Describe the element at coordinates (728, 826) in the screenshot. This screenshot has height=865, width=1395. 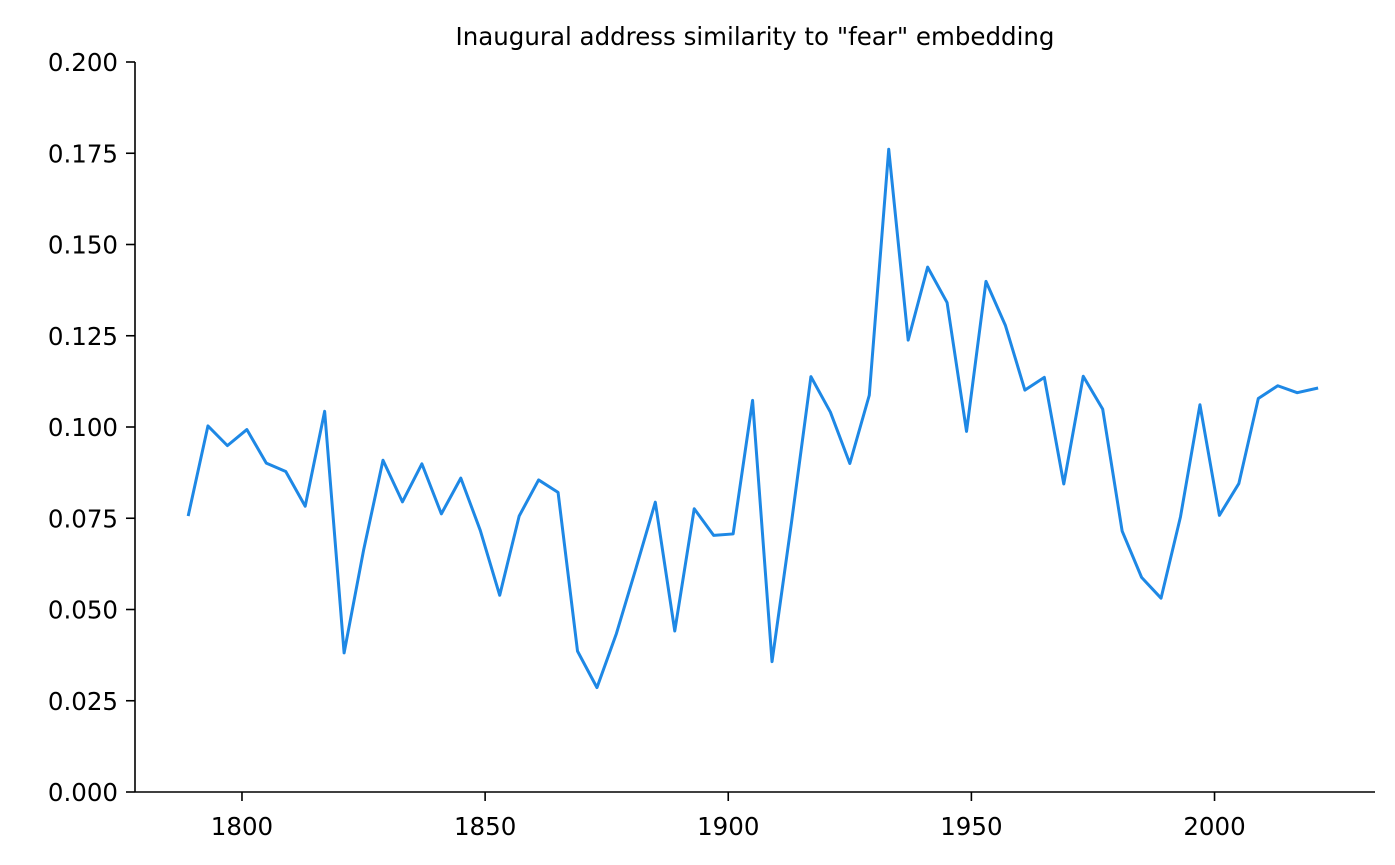
I see `x-tick-label: 1900` at that location.